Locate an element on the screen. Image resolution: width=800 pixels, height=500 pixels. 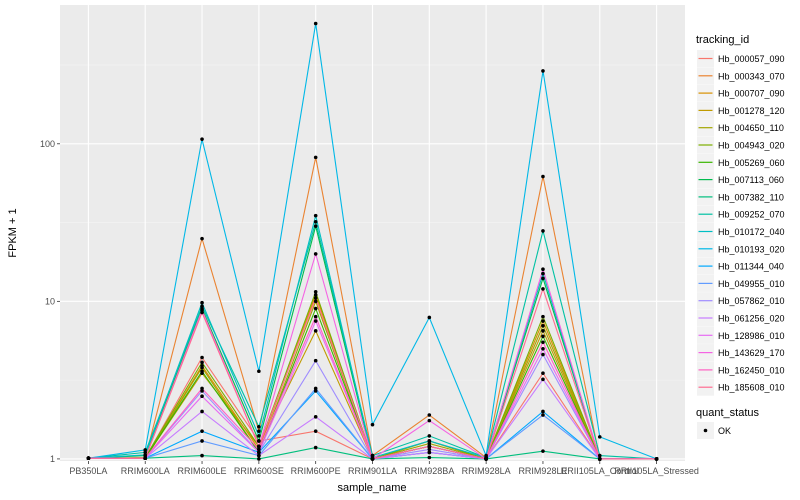
legend-item: Hb_049955_010 is located at coordinates (741, 283).